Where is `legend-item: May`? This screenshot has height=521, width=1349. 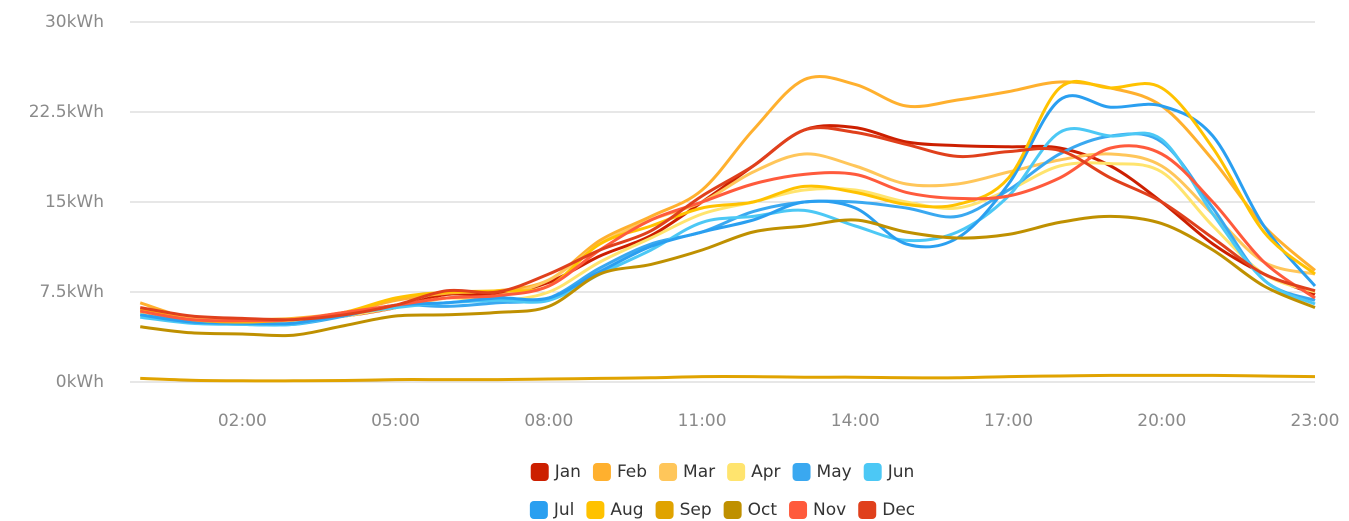 legend-item: May is located at coordinates (822, 472).